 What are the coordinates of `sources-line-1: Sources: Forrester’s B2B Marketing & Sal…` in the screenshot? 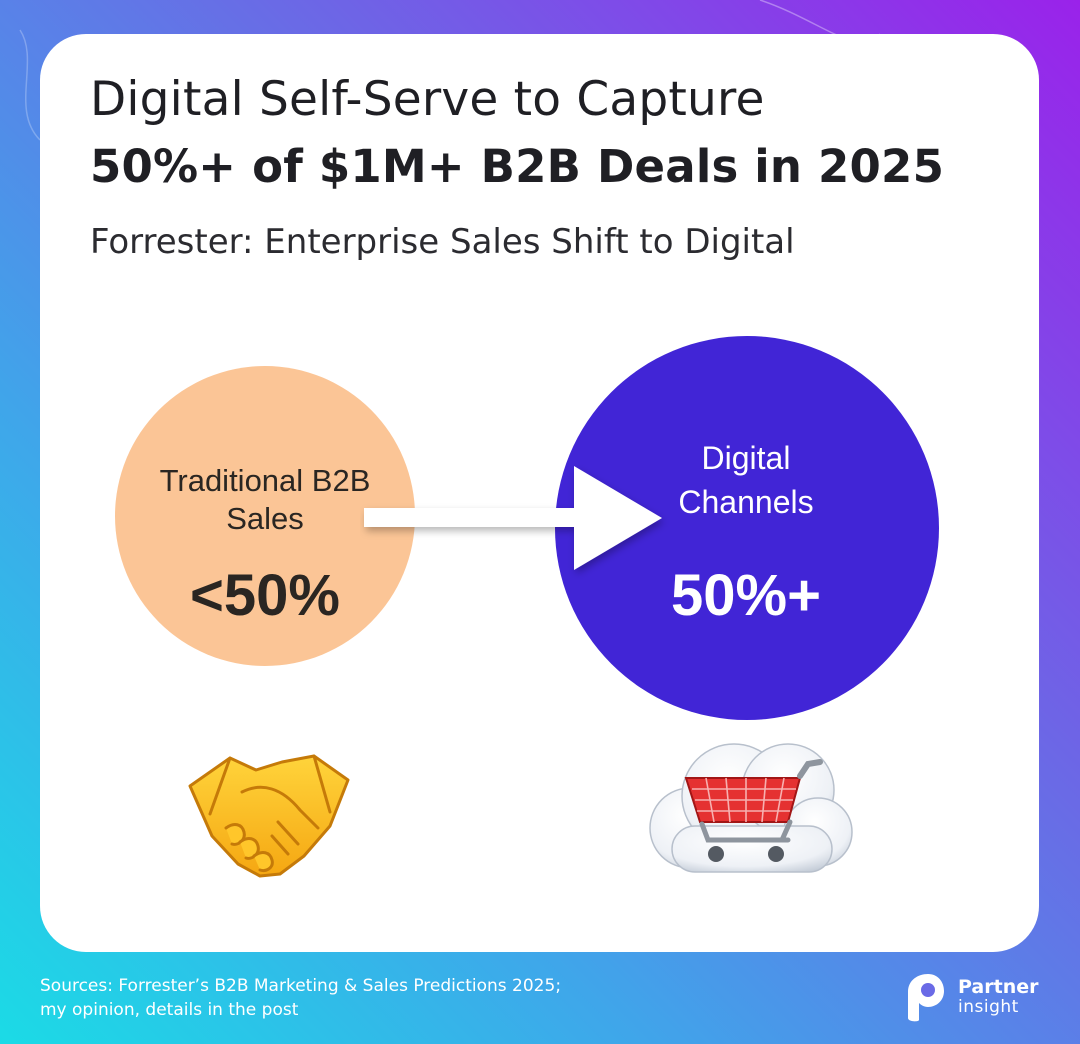 It's located at (301, 986).